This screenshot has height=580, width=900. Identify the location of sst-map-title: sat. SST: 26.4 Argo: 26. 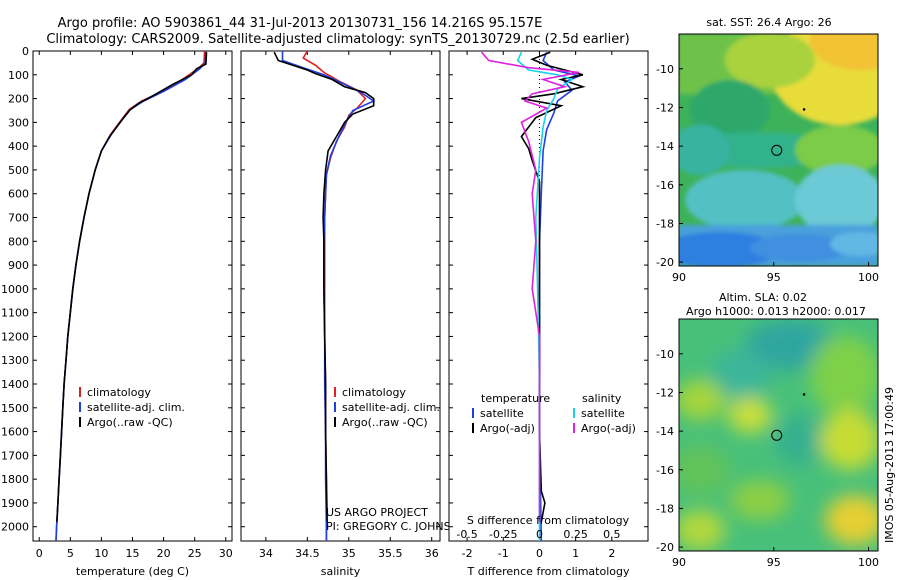
(768, 22).